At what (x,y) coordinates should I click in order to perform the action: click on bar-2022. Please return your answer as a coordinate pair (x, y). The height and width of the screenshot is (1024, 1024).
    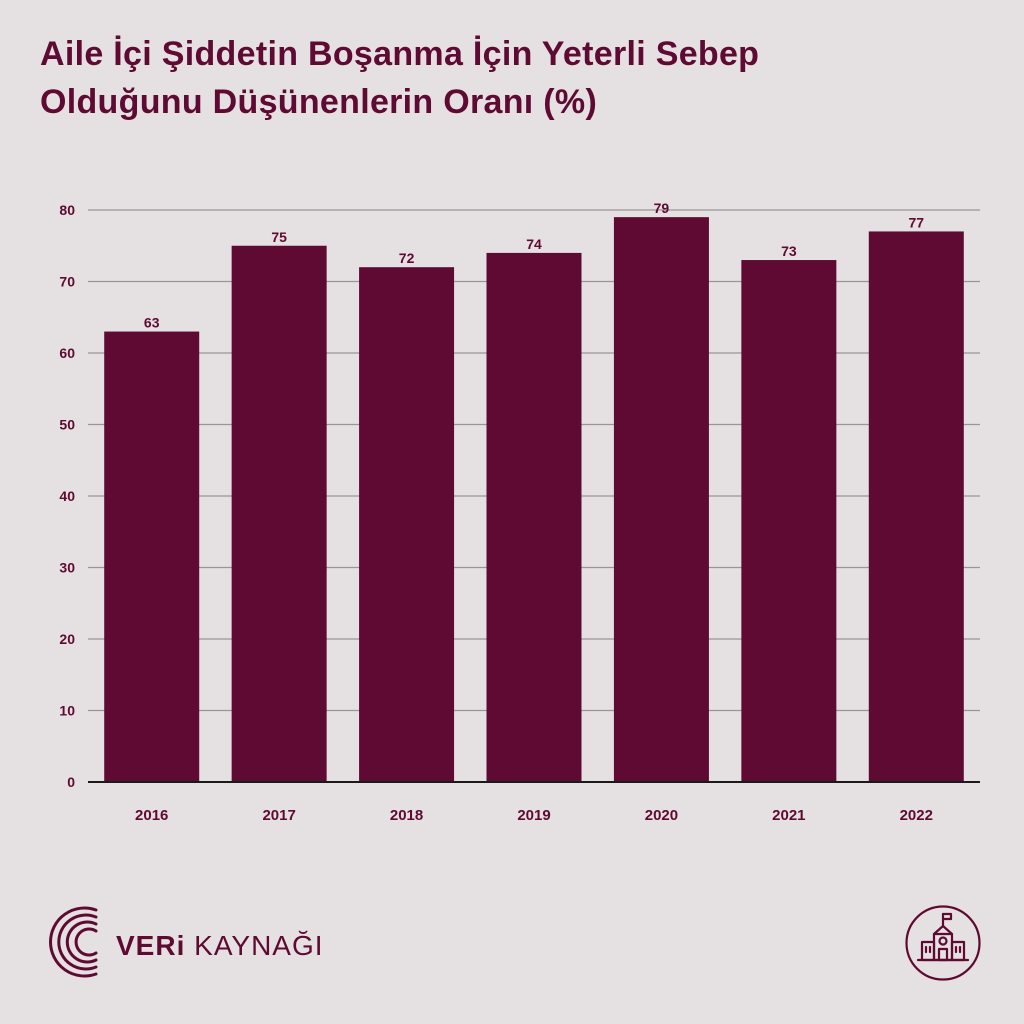
    Looking at the image, I should click on (916, 506).